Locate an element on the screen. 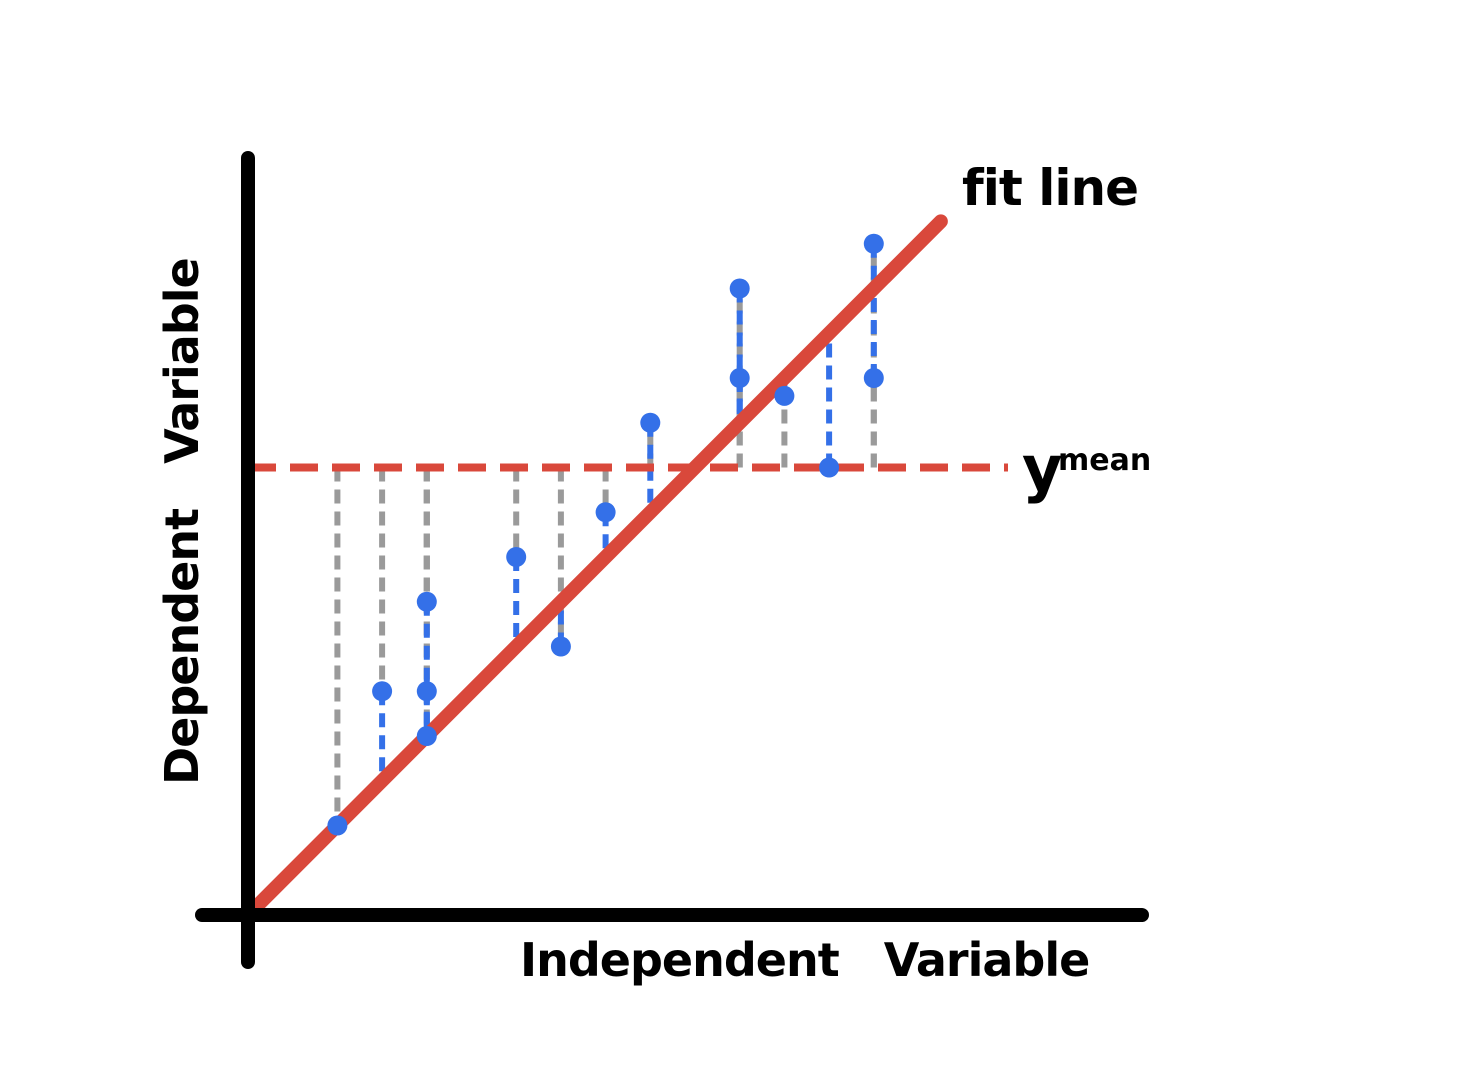 The image size is (1459, 1076). y-mean-label: mean is located at coordinates (1104, 460).